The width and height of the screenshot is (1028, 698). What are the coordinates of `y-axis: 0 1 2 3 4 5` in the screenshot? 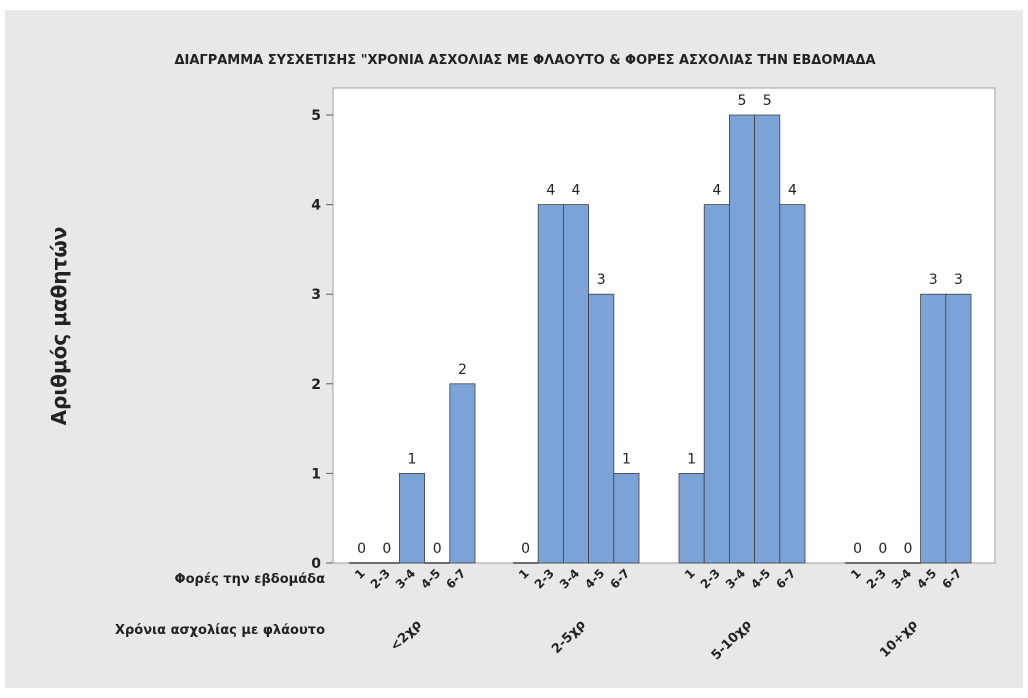 It's located at (322, 340).